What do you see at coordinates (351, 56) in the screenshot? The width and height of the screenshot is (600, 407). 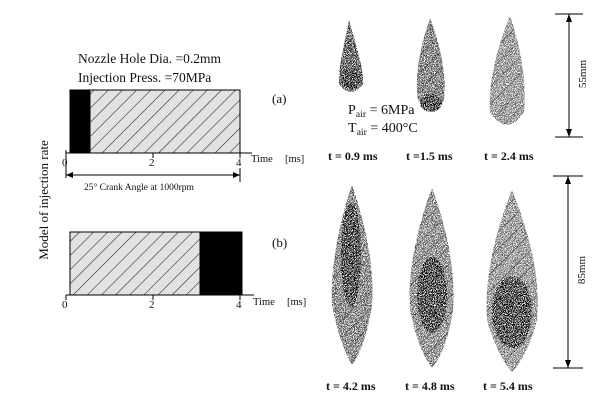 I see `spray-image-a1` at bounding box center [351, 56].